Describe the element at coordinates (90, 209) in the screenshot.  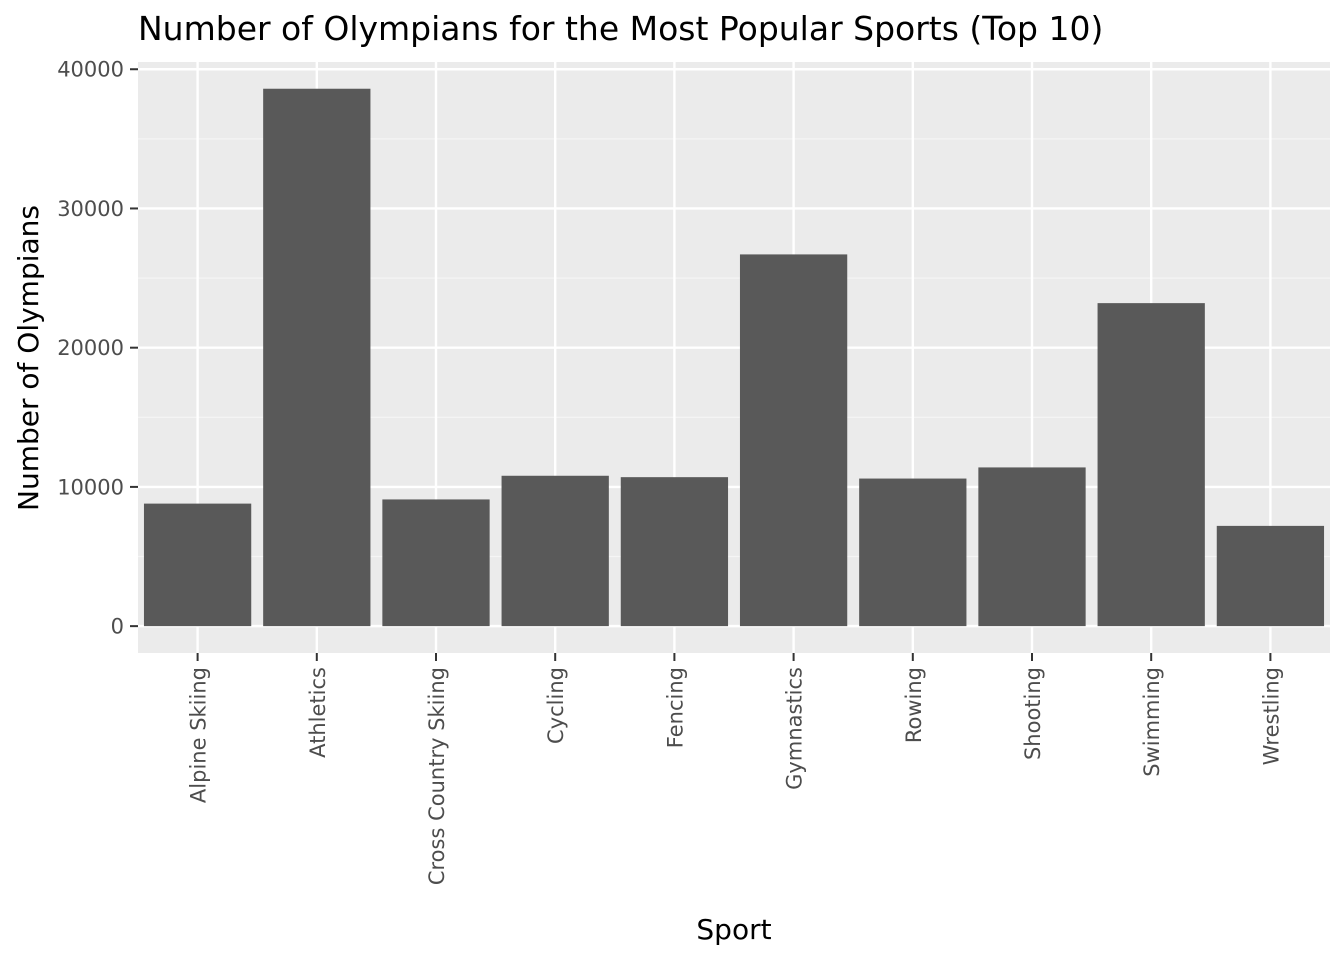
I see `y-tick-label: 30000` at that location.